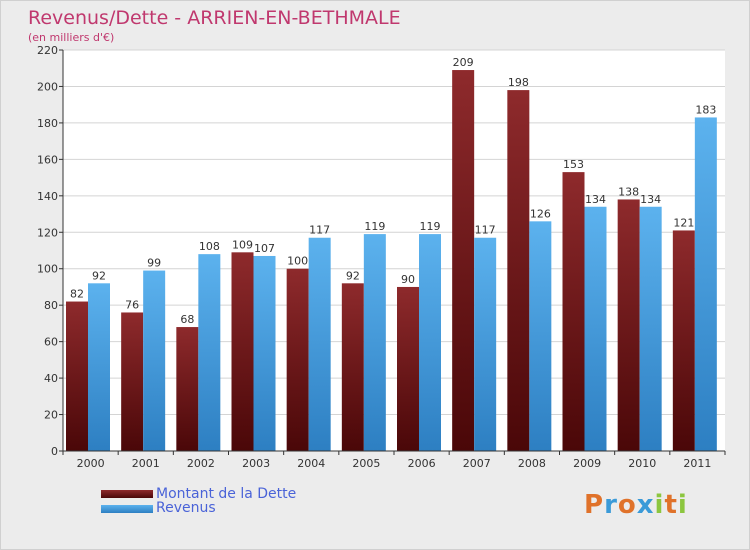  Describe the element at coordinates (132, 304) in the screenshot. I see `data-label: 76` at that location.